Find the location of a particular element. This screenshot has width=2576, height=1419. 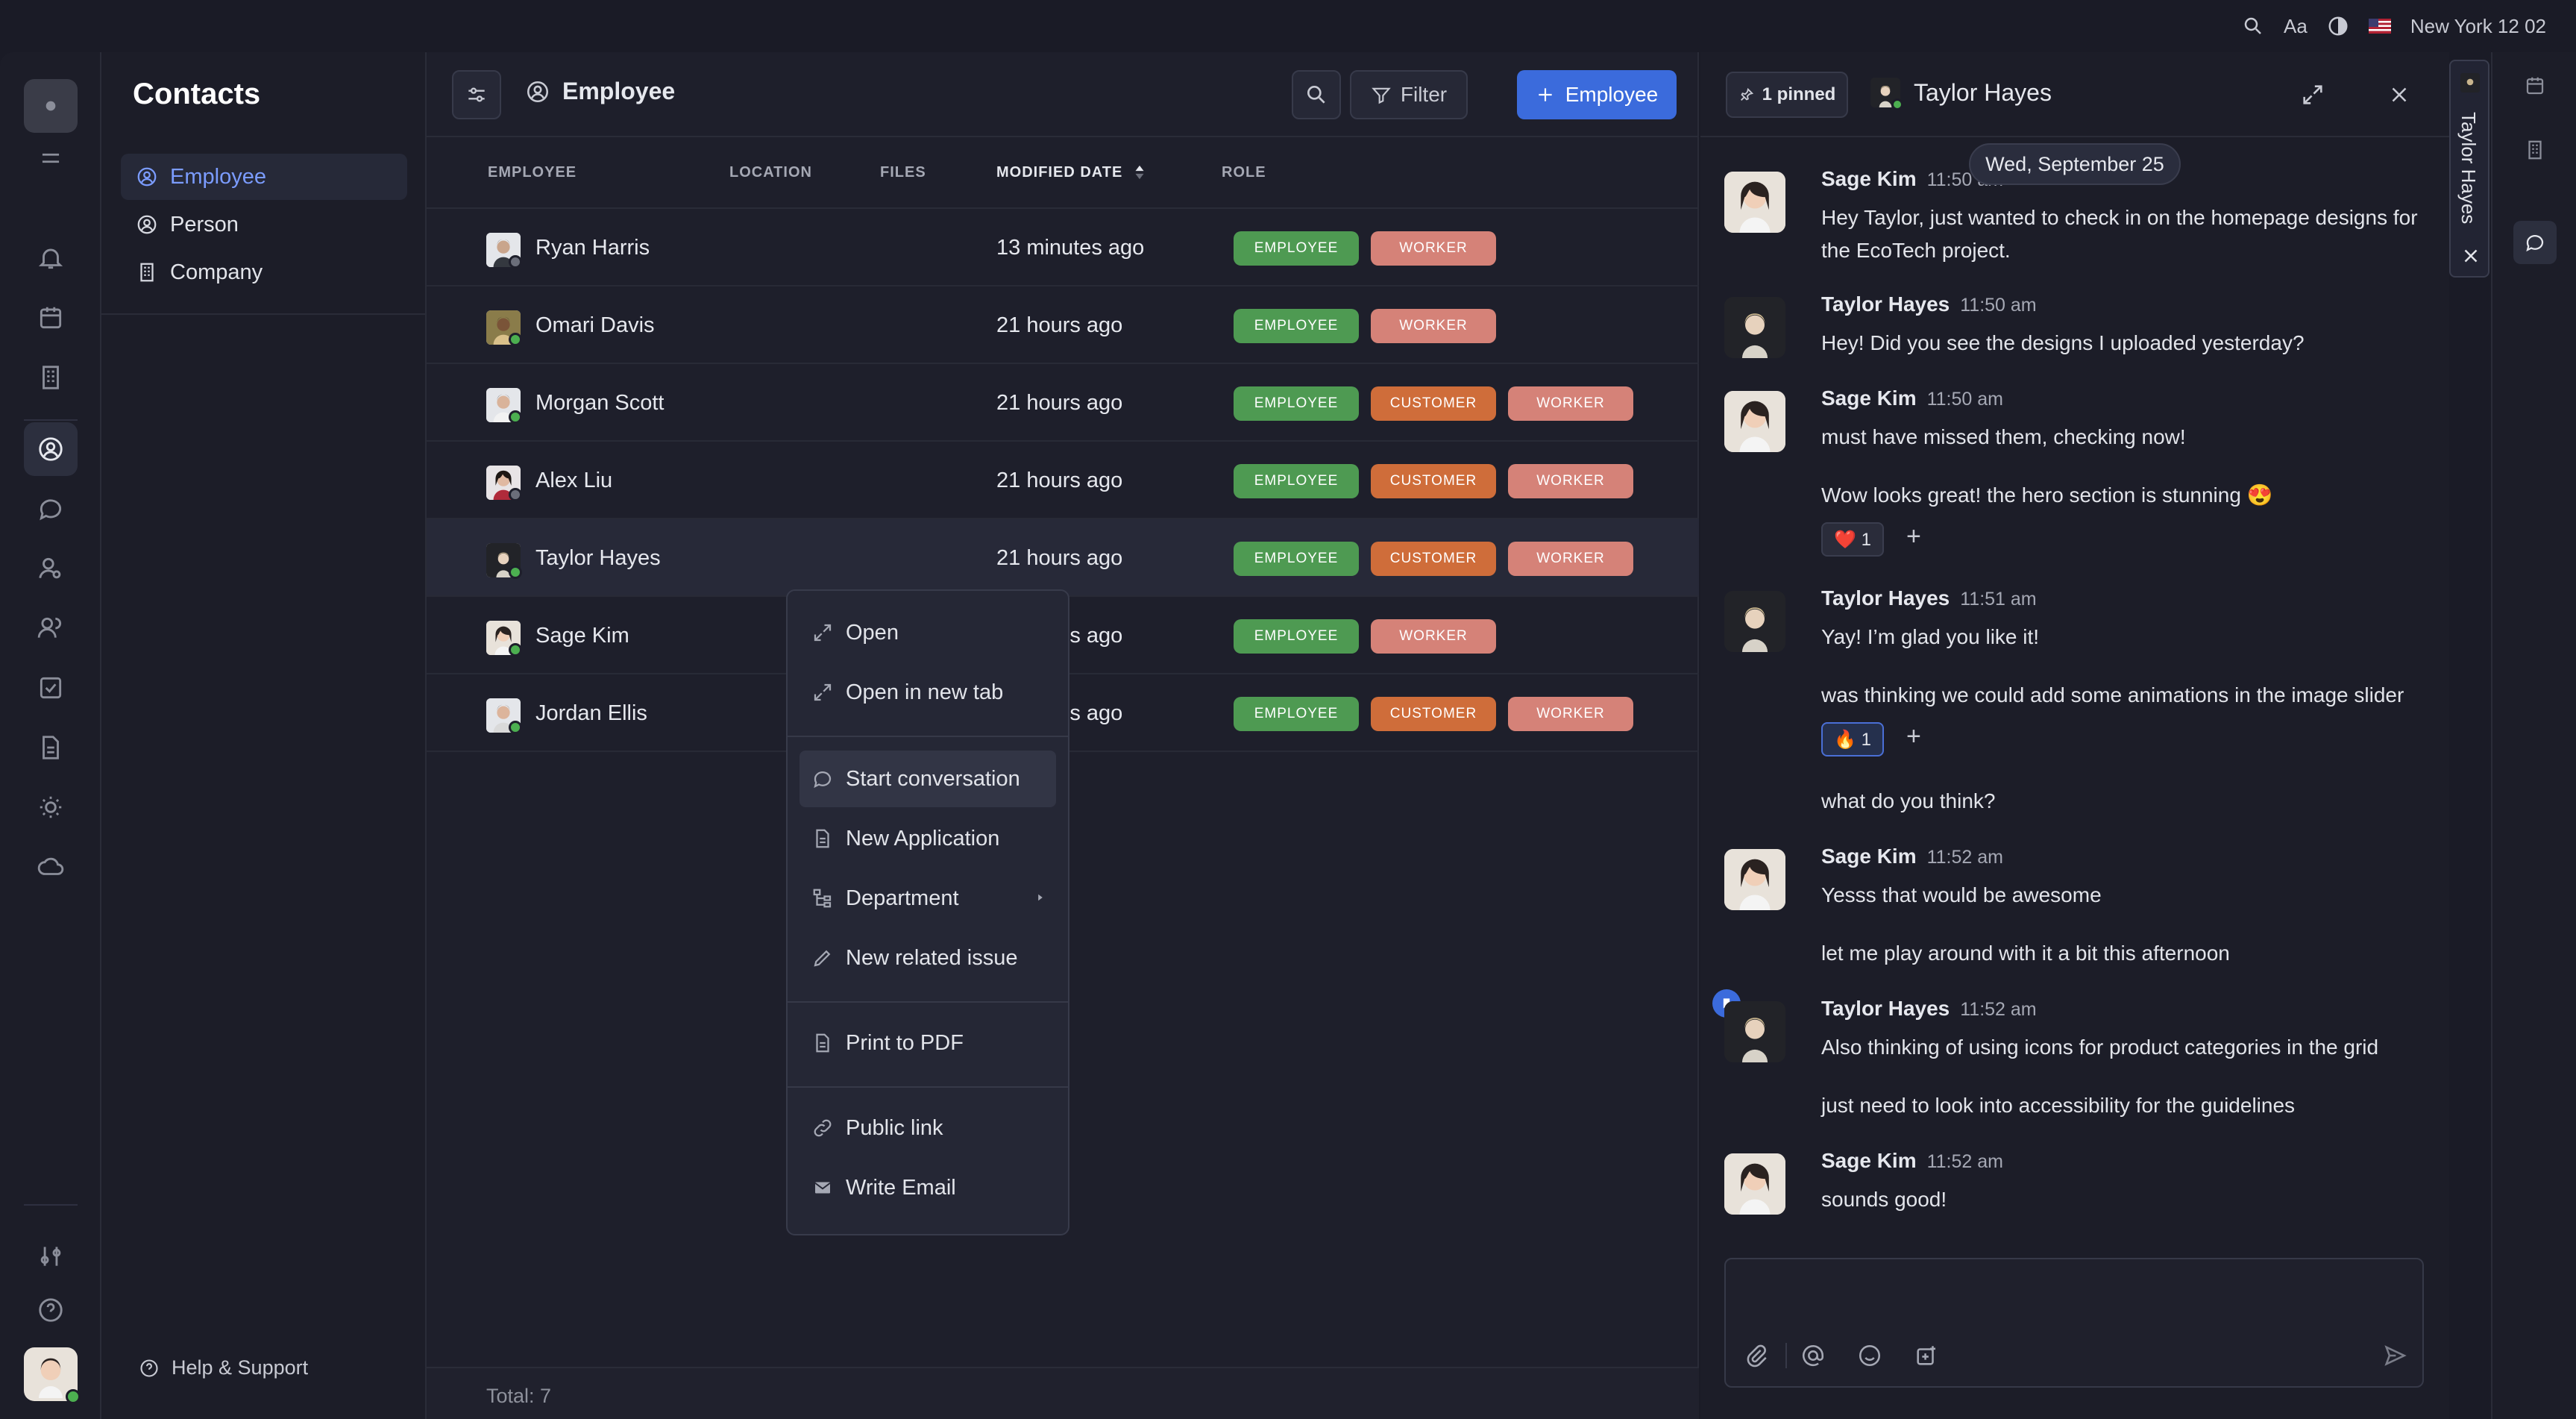

preferences-button is located at coordinates (51, 1256).